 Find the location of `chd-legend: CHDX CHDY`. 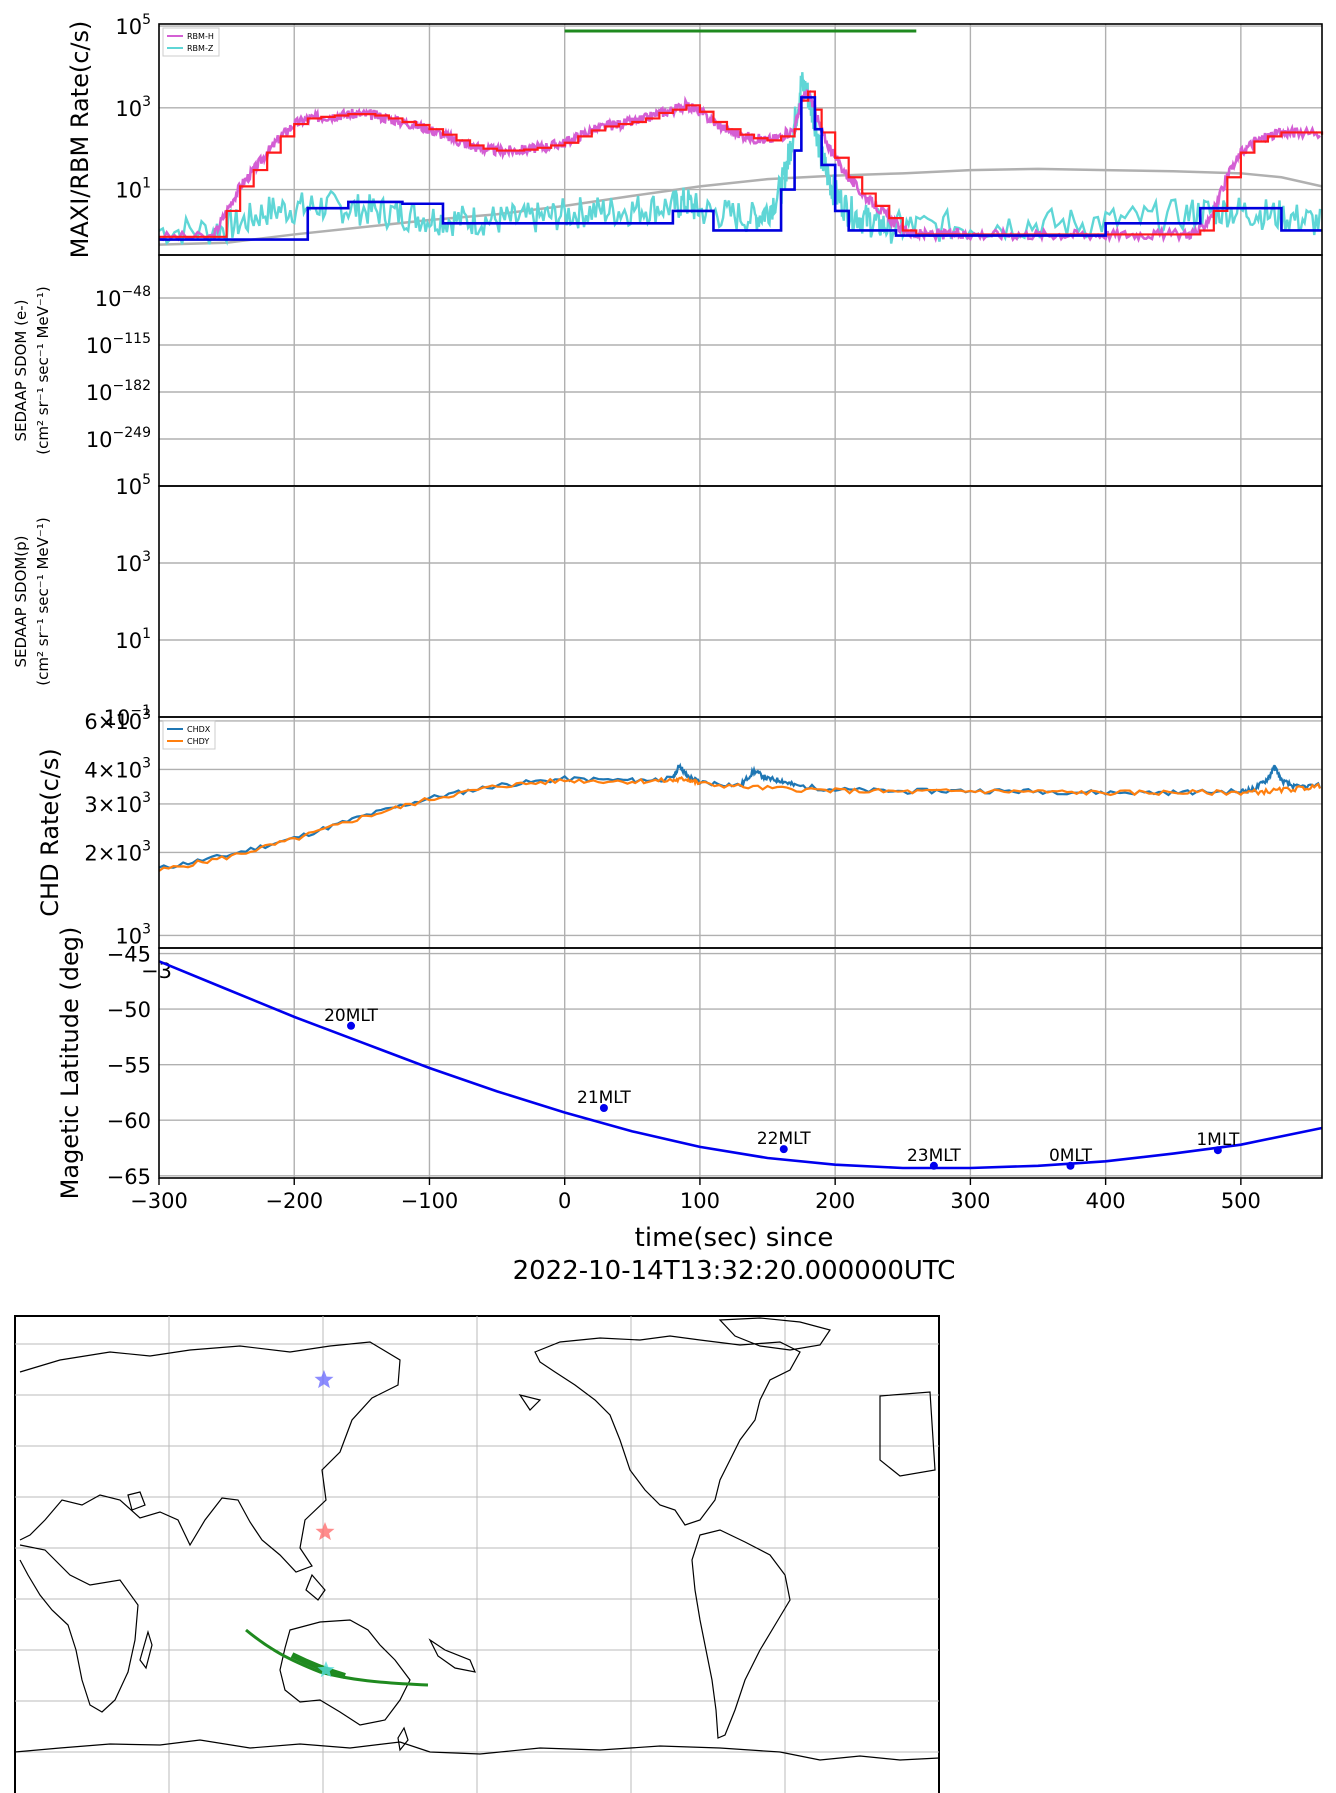

chd-legend: CHDX CHDY is located at coordinates (189, 735).